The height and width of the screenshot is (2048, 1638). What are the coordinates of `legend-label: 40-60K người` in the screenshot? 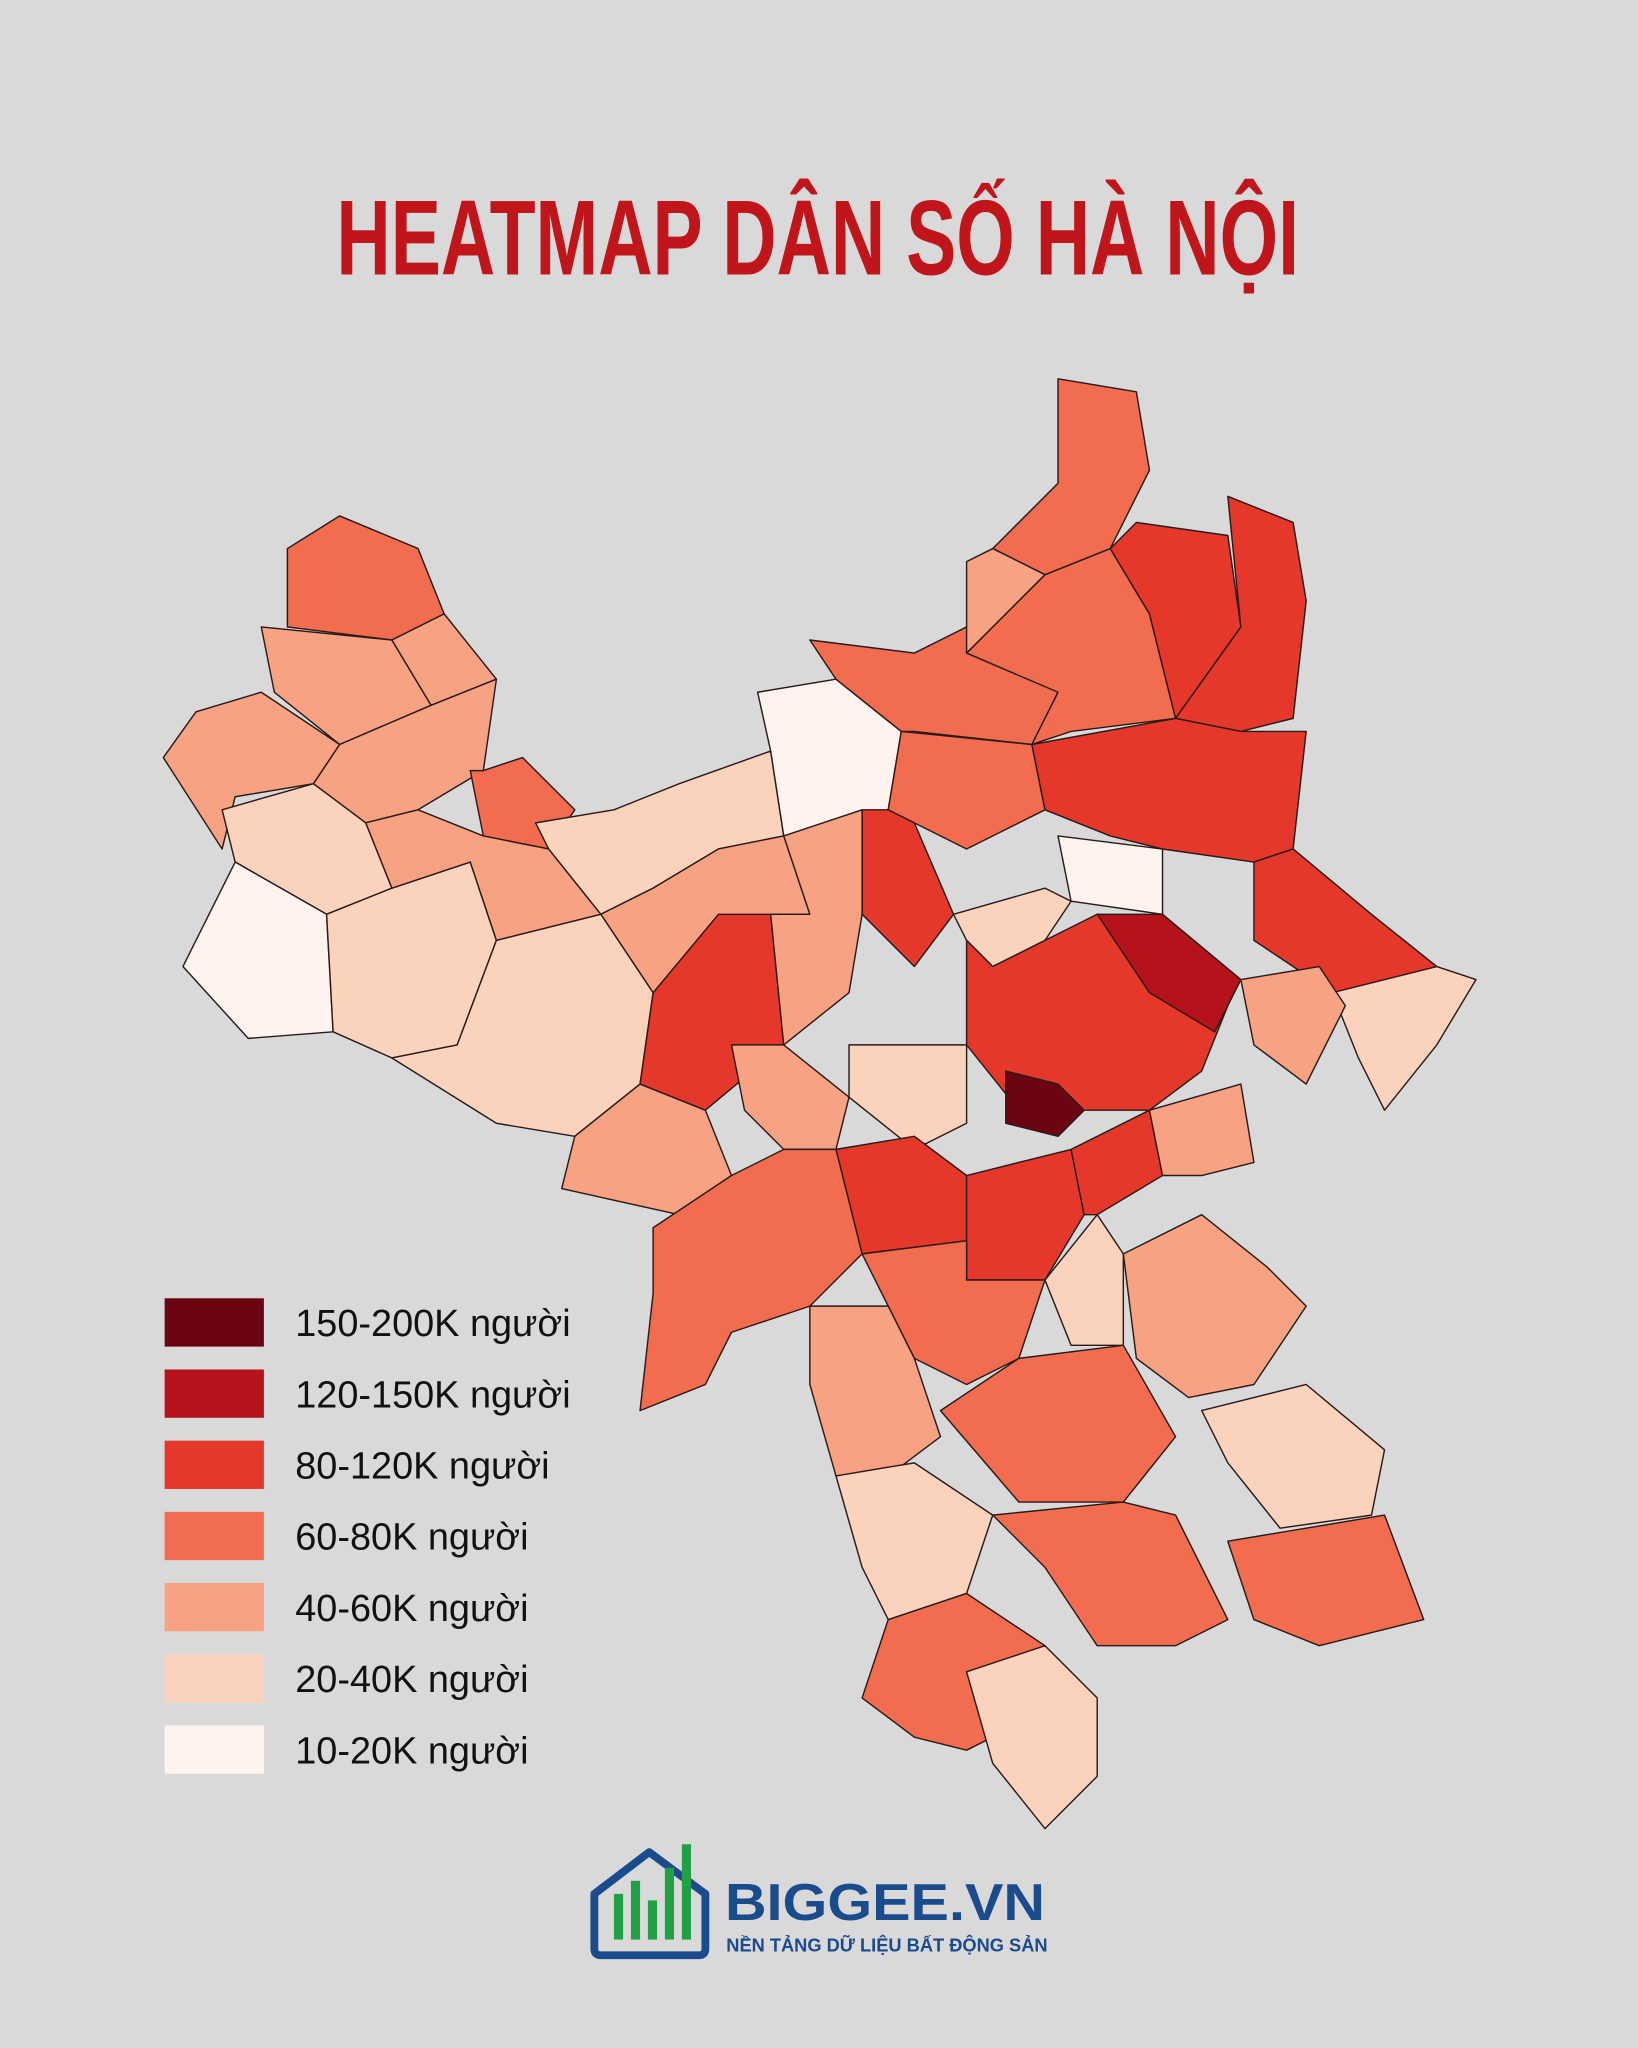 It's located at (411, 1609).